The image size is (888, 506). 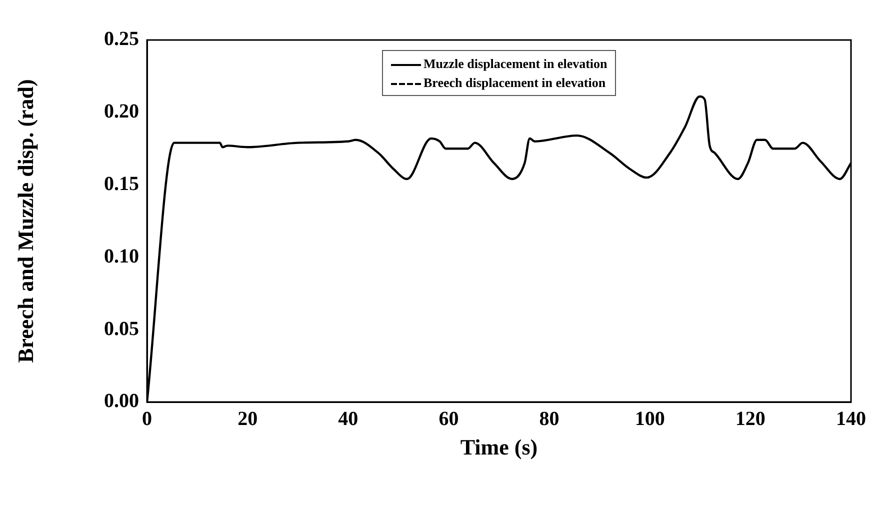 What do you see at coordinates (248, 419) in the screenshot?
I see `x-tick-label: 20` at bounding box center [248, 419].